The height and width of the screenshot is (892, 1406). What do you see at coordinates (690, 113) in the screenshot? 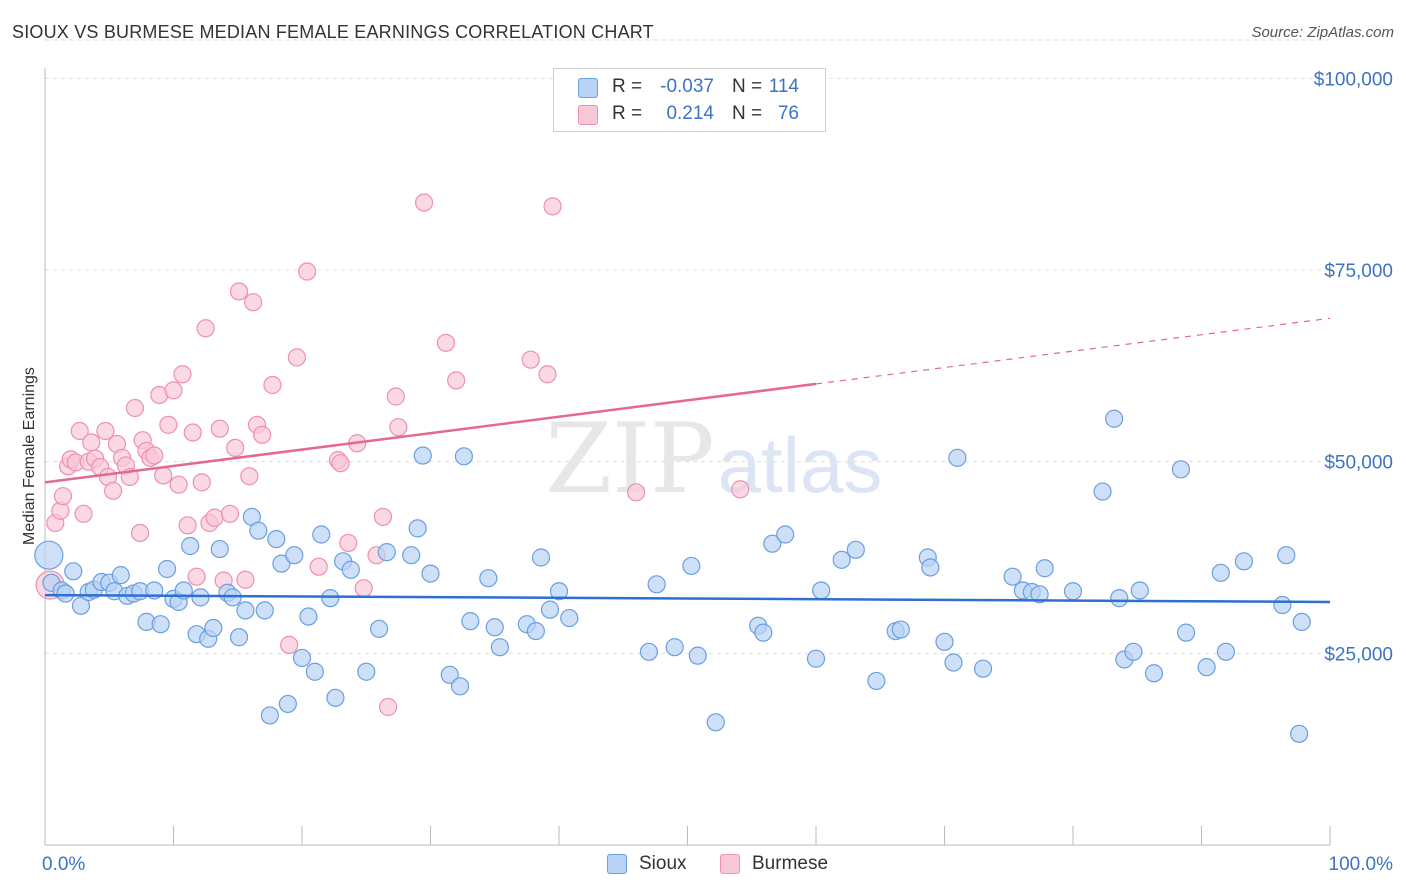
I see `legend-r-value: 0.214` at bounding box center [690, 113].